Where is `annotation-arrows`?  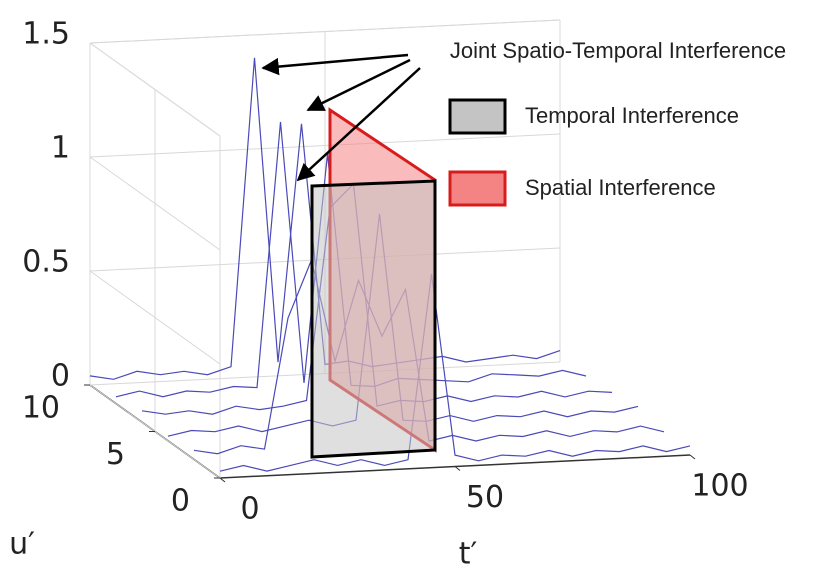 annotation-arrows is located at coordinates (341, 117).